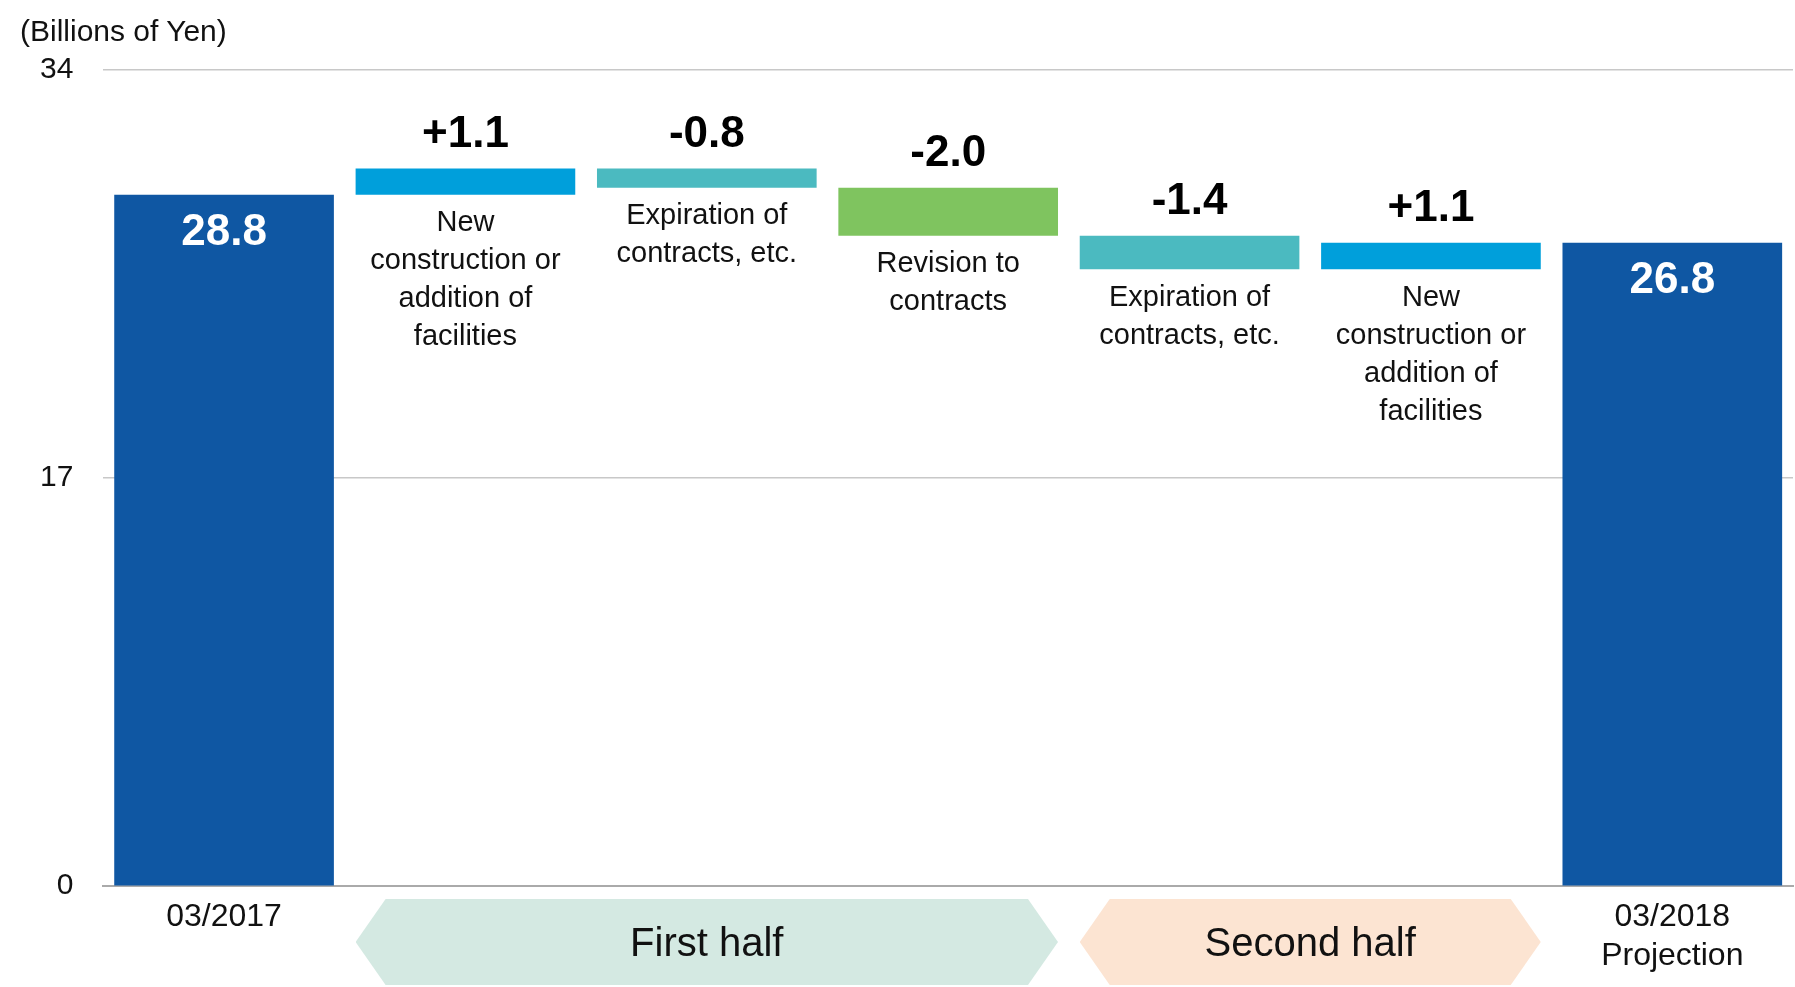 This screenshot has height=987, width=1795. I want to click on data-label: 28.8, so click(224, 229).